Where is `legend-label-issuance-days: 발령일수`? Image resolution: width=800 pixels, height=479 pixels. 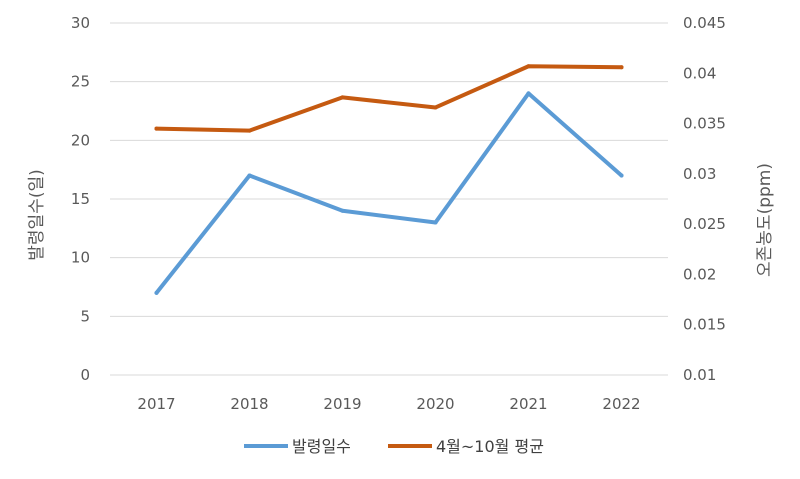
legend-label-issuance-days: 발령일수 is located at coordinates (321, 446).